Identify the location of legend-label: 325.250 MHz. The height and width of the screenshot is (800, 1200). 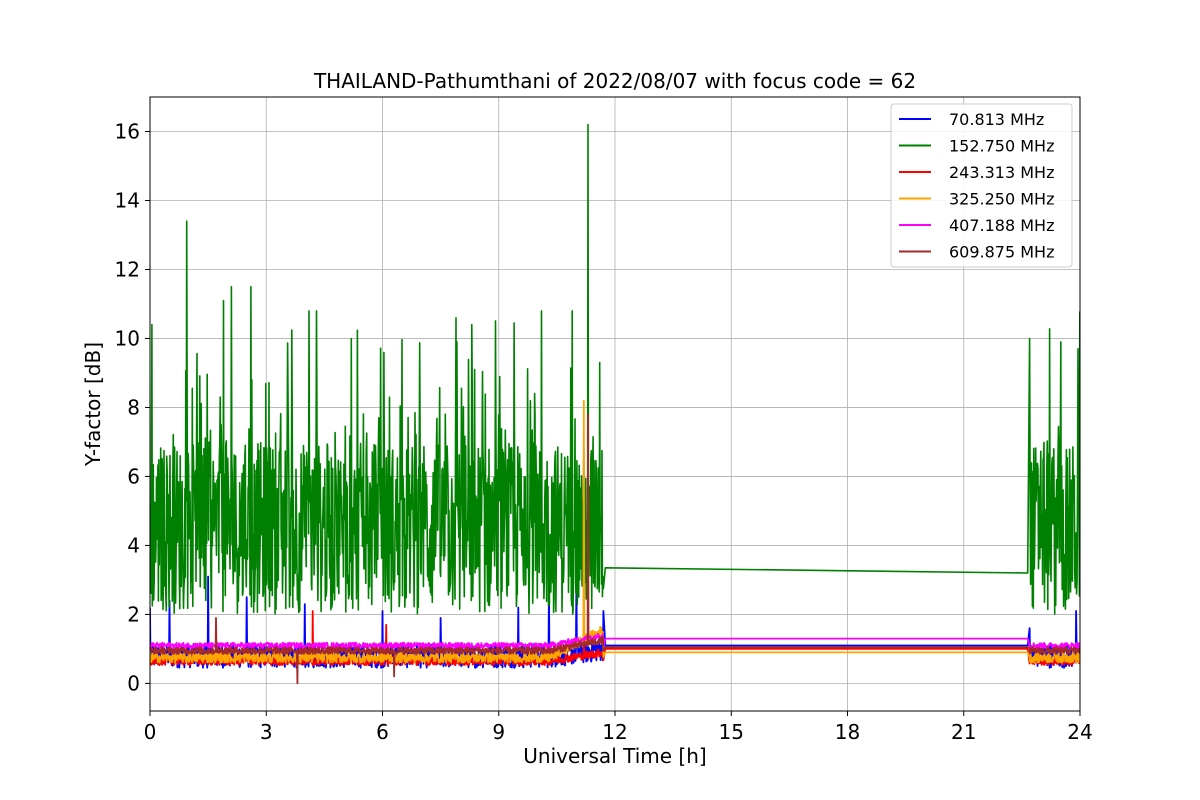
(1001, 199).